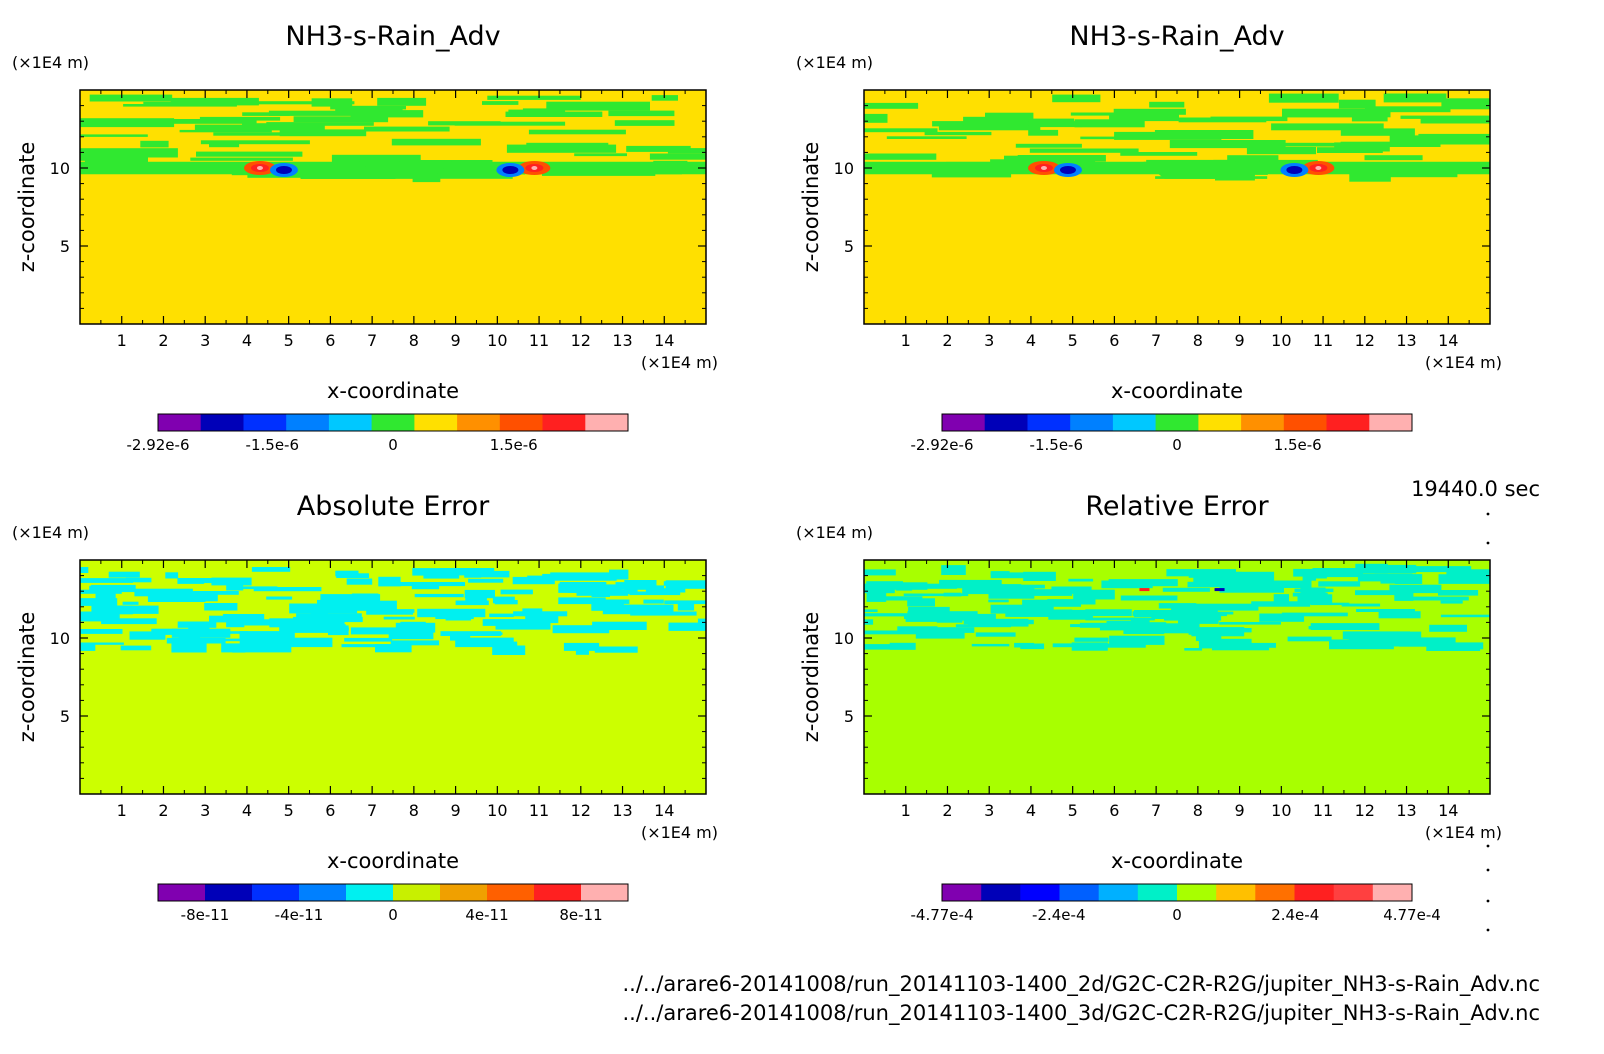 The image size is (1604, 1054). I want to click on colorbar-tick-label: 4.77e-4, so click(1412, 915).